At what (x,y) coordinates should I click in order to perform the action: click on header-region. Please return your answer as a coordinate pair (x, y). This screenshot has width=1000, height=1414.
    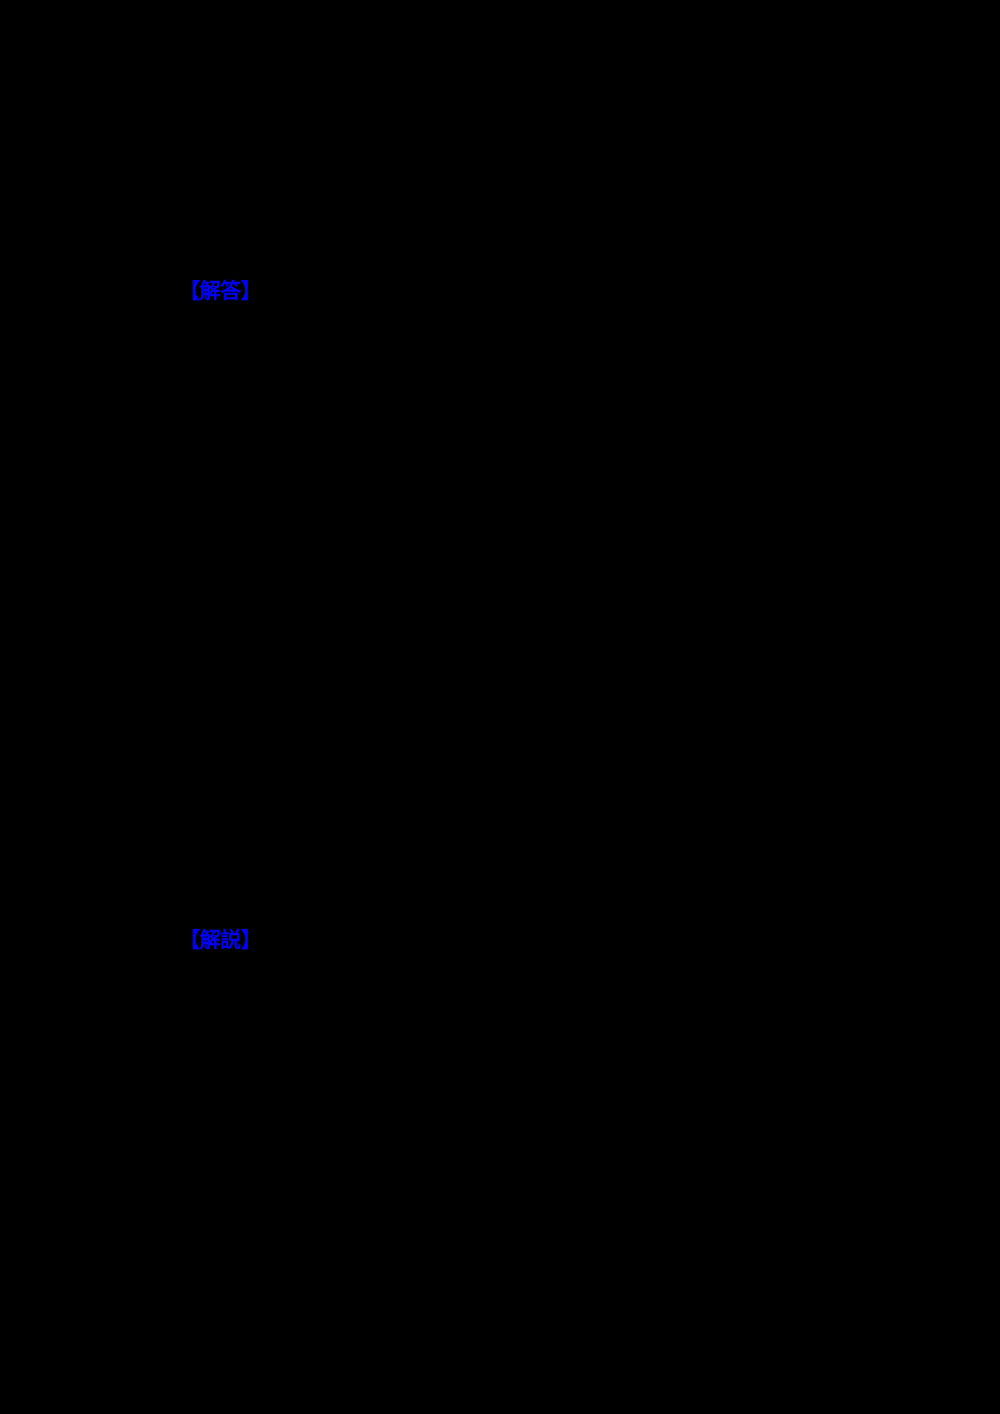
    Looking at the image, I should click on (500, 145).